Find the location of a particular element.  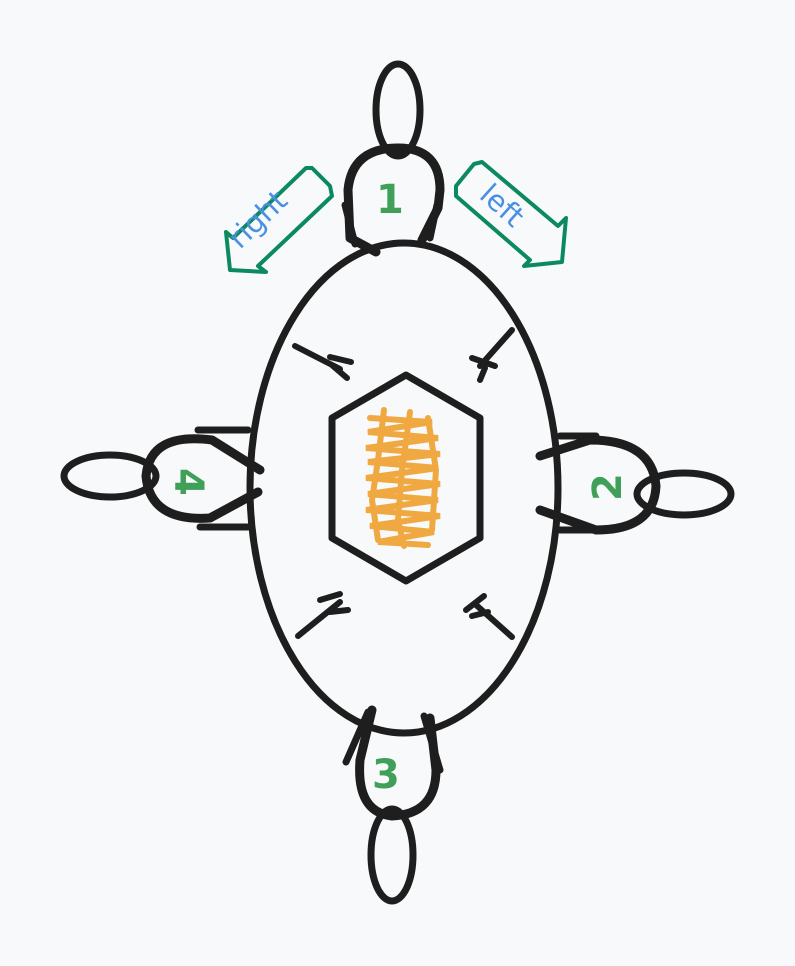

seat-number-2: 2 is located at coordinates (608, 487).